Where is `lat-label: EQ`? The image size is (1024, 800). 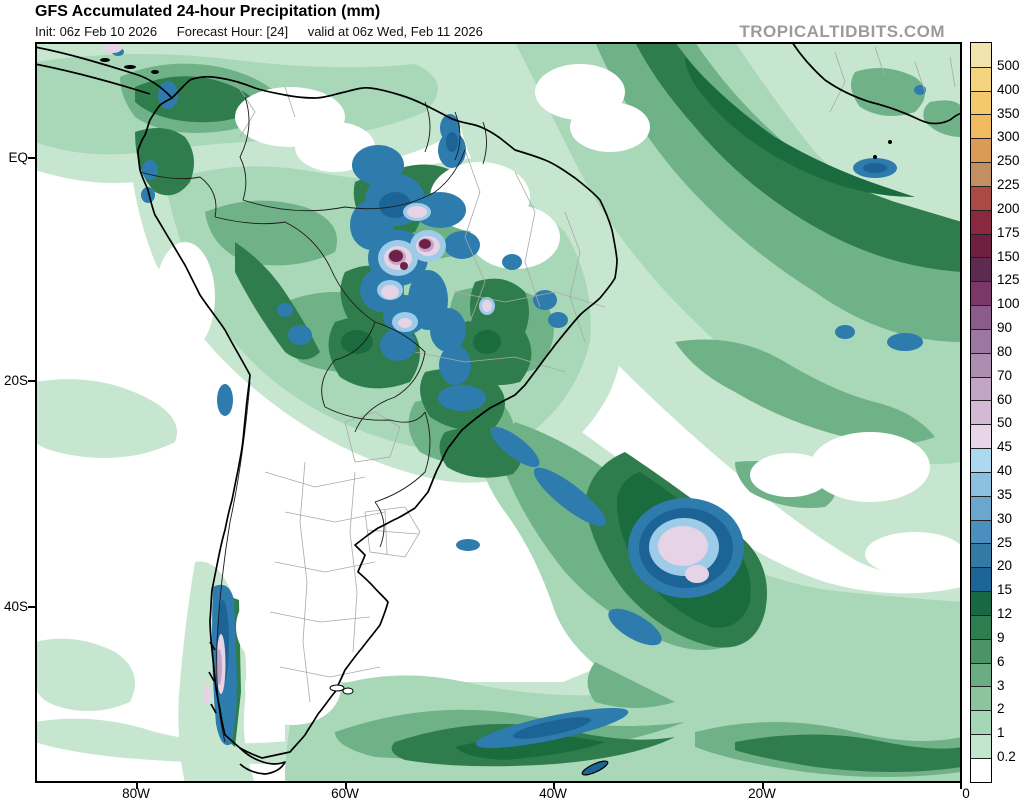
lat-label: EQ is located at coordinates (18, 157).